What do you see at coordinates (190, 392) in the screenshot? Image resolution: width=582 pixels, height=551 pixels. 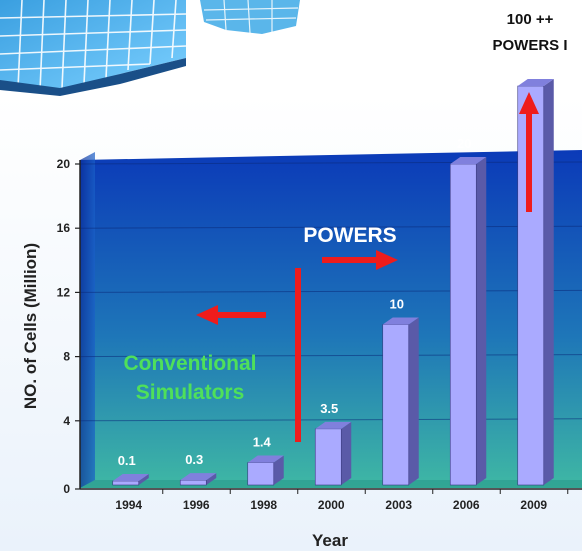 I see `conventional-label-line2: Simulators` at bounding box center [190, 392].